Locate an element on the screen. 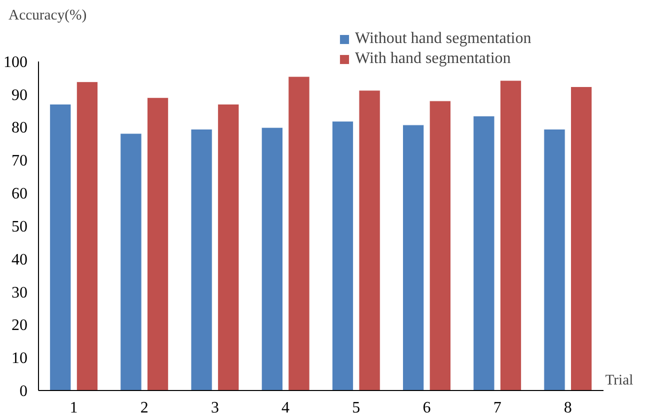  y-tick-label: 40 is located at coordinates (20, 259).